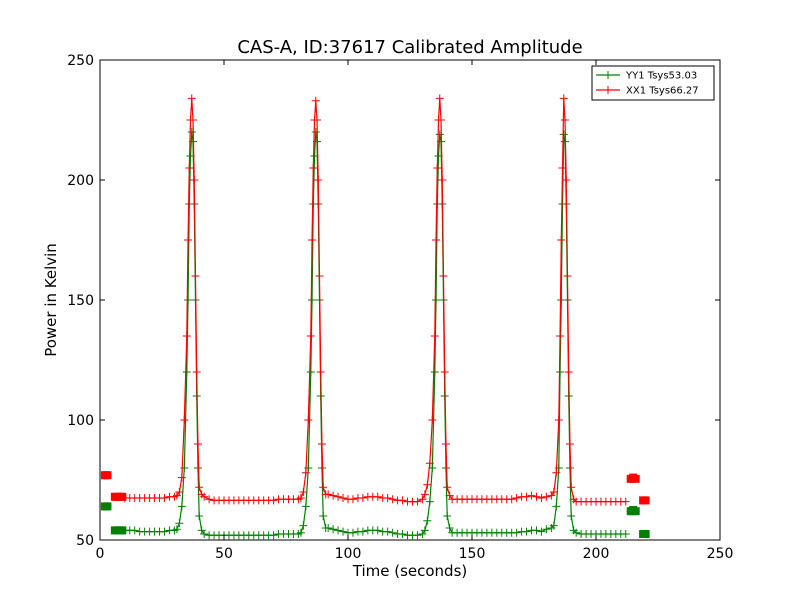  I want to click on x-axis-label: Time (seconds), so click(410, 571).